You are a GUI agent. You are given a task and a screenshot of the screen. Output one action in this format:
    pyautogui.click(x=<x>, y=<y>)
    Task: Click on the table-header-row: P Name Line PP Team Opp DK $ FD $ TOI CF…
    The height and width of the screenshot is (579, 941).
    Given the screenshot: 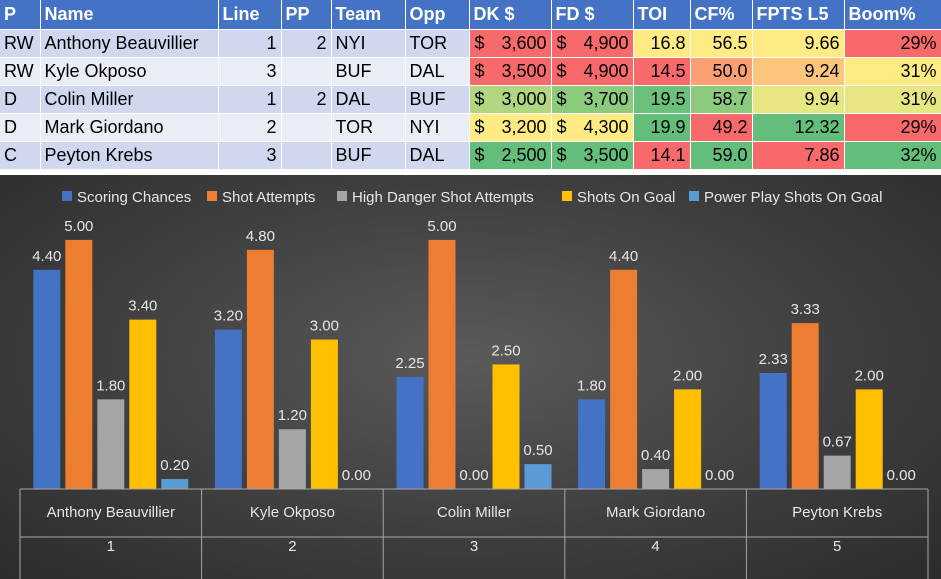 What is the action you would take?
    pyautogui.click(x=470, y=15)
    